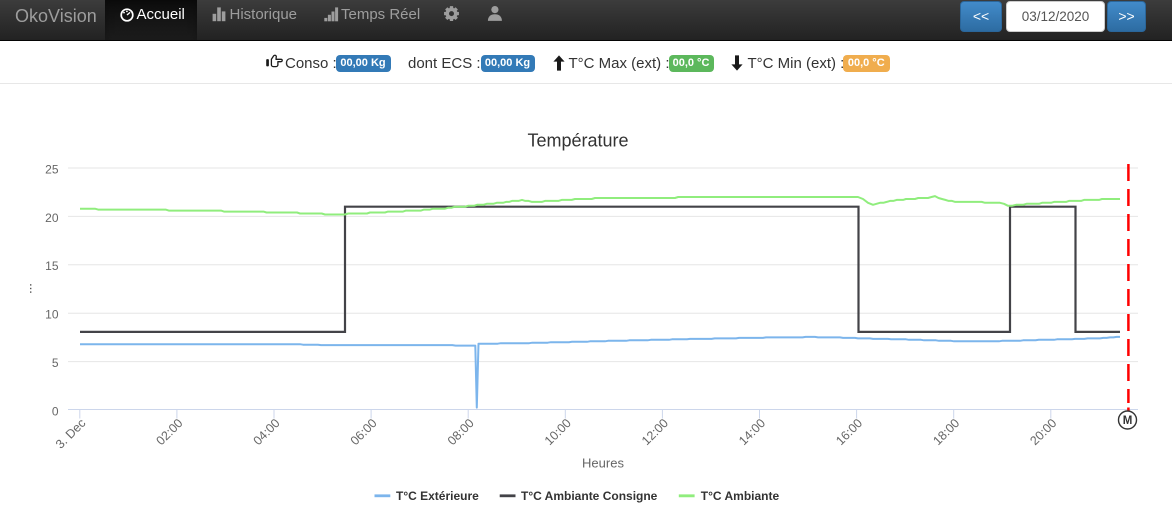 The width and height of the screenshot is (1172, 509). I want to click on svg-text: 20:00, so click(1043, 432).